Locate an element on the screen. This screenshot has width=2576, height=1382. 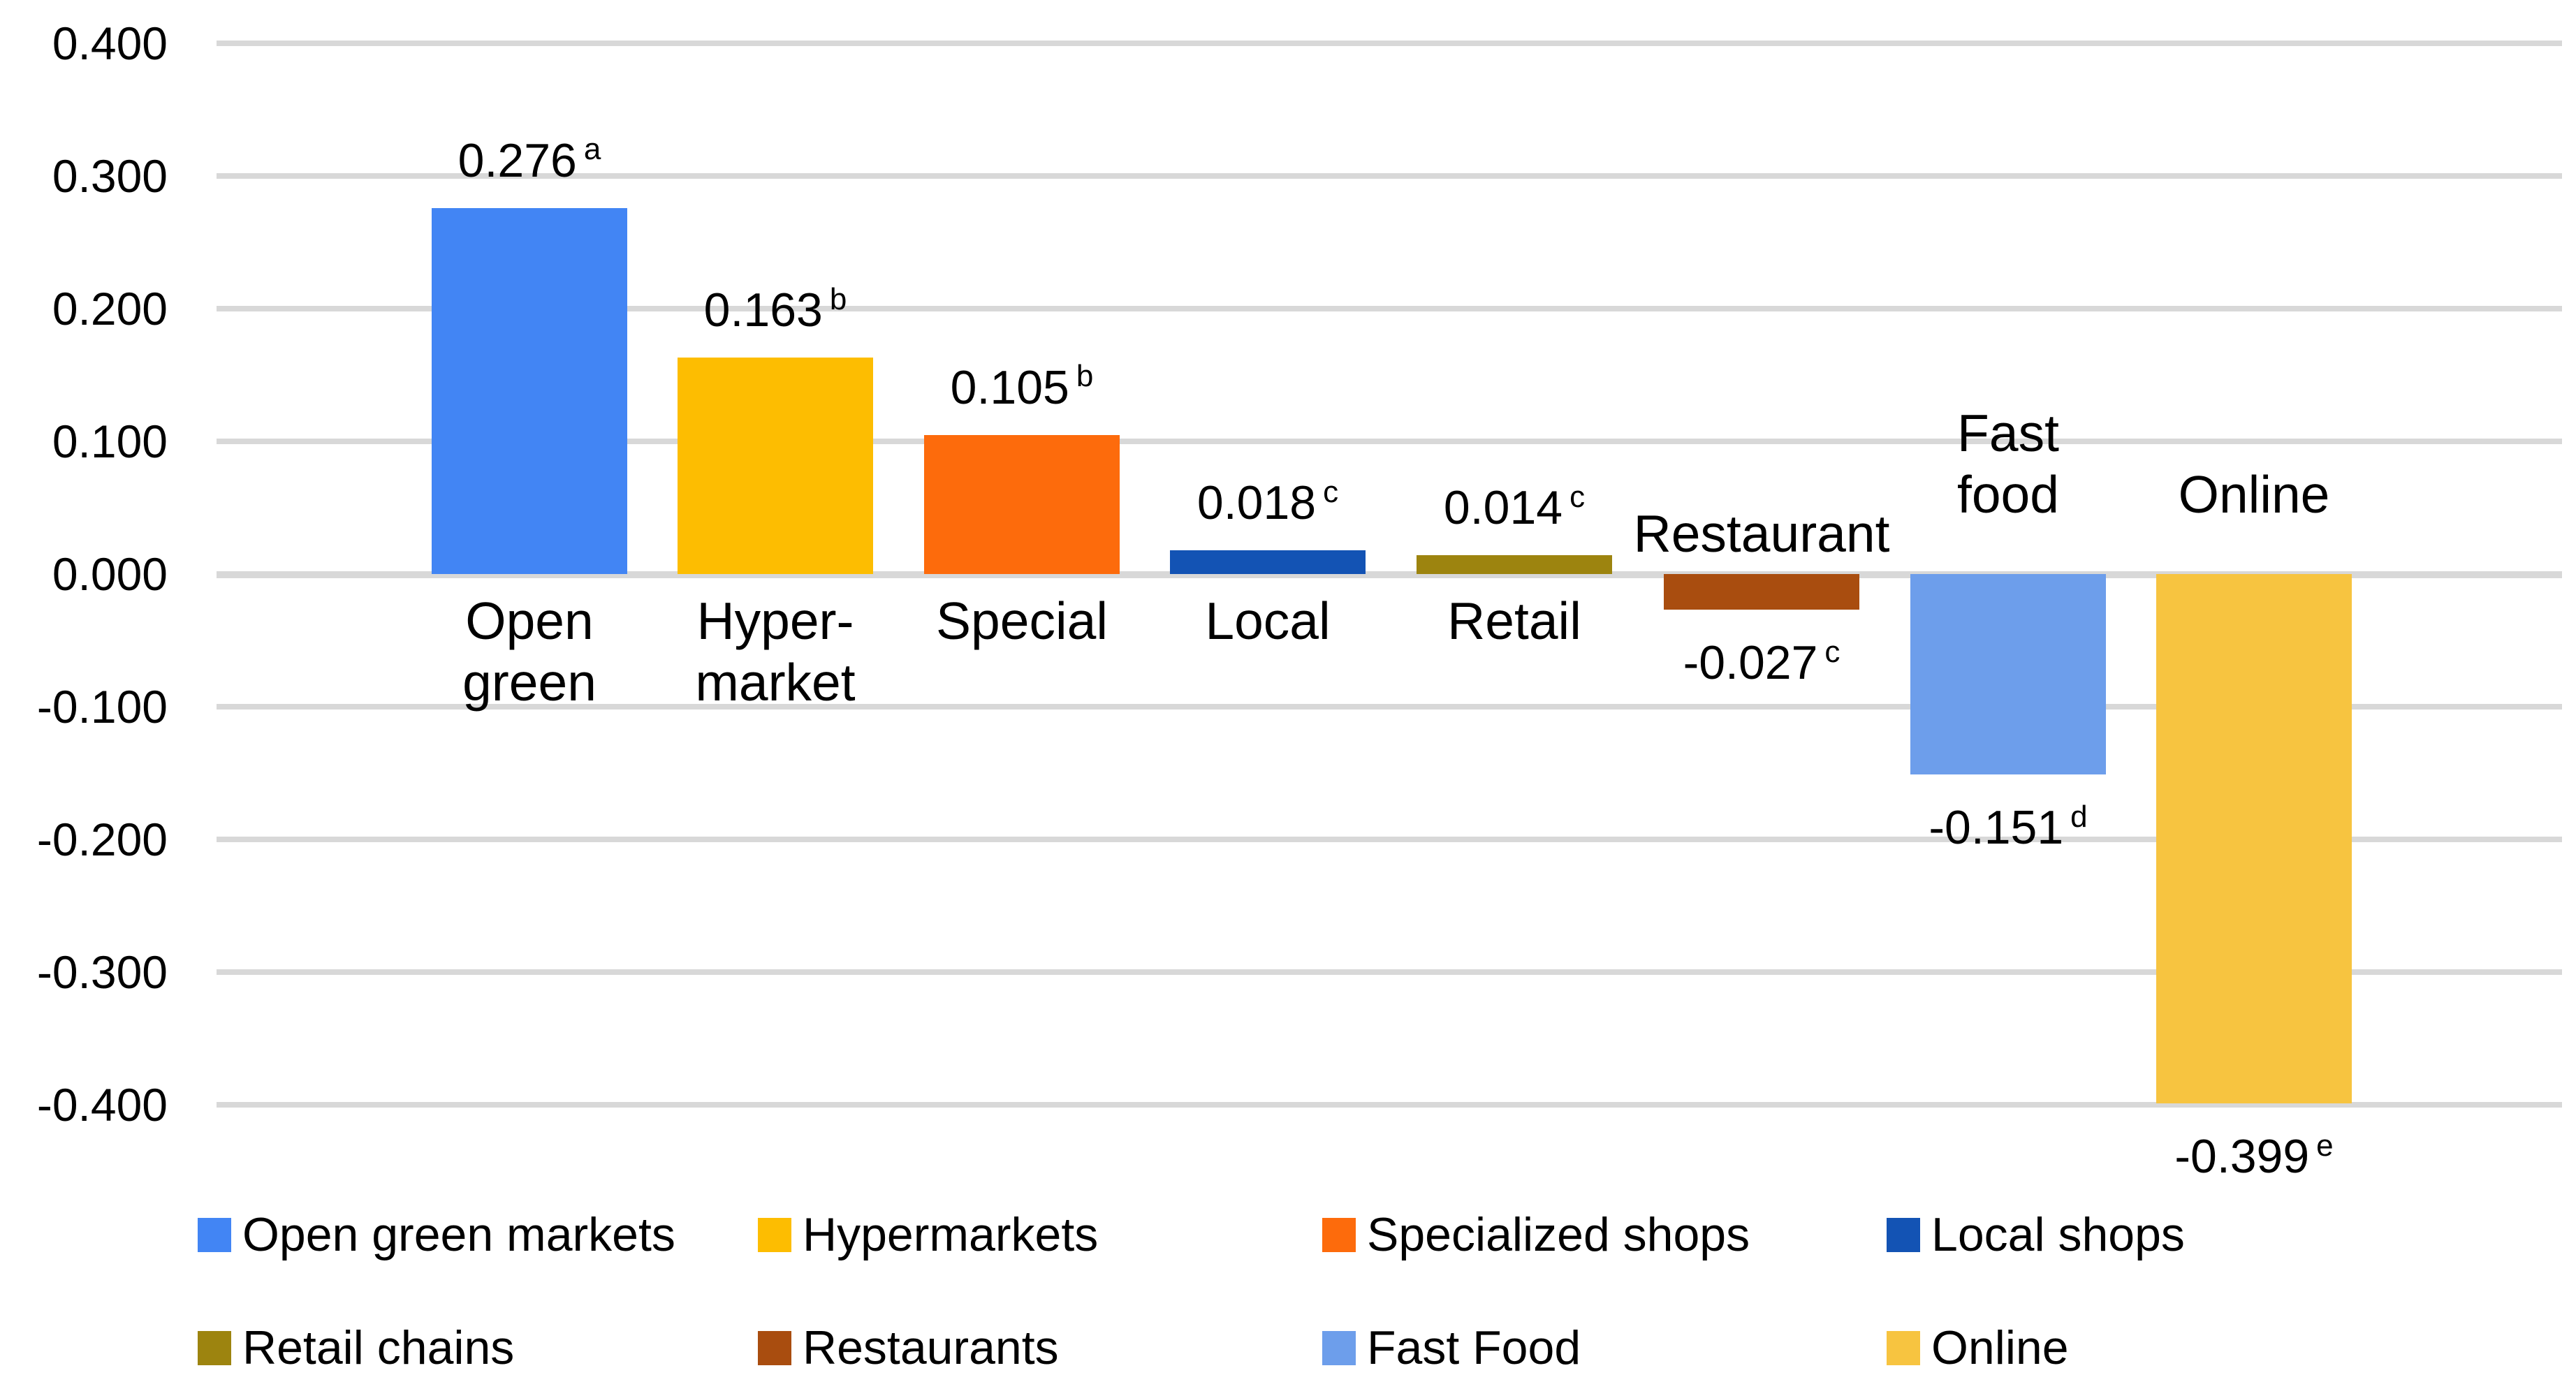
bar-special is located at coordinates (1022, 504).